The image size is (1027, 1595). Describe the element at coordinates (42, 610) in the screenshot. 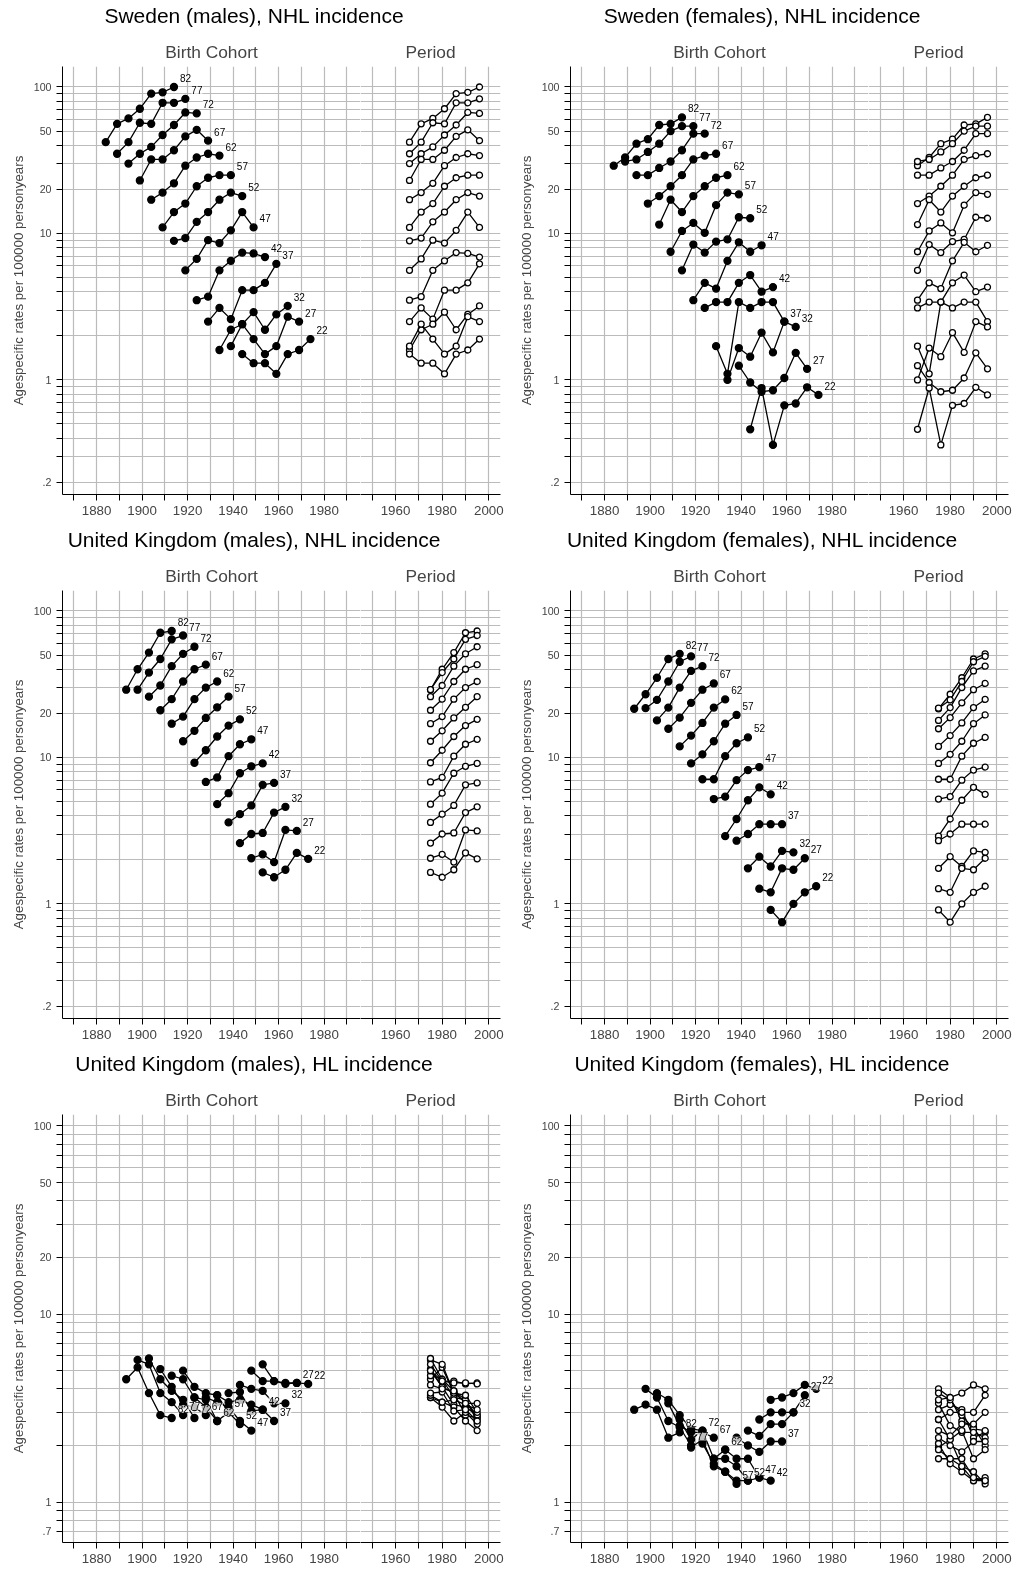

I see `y-tick-label: 100` at that location.